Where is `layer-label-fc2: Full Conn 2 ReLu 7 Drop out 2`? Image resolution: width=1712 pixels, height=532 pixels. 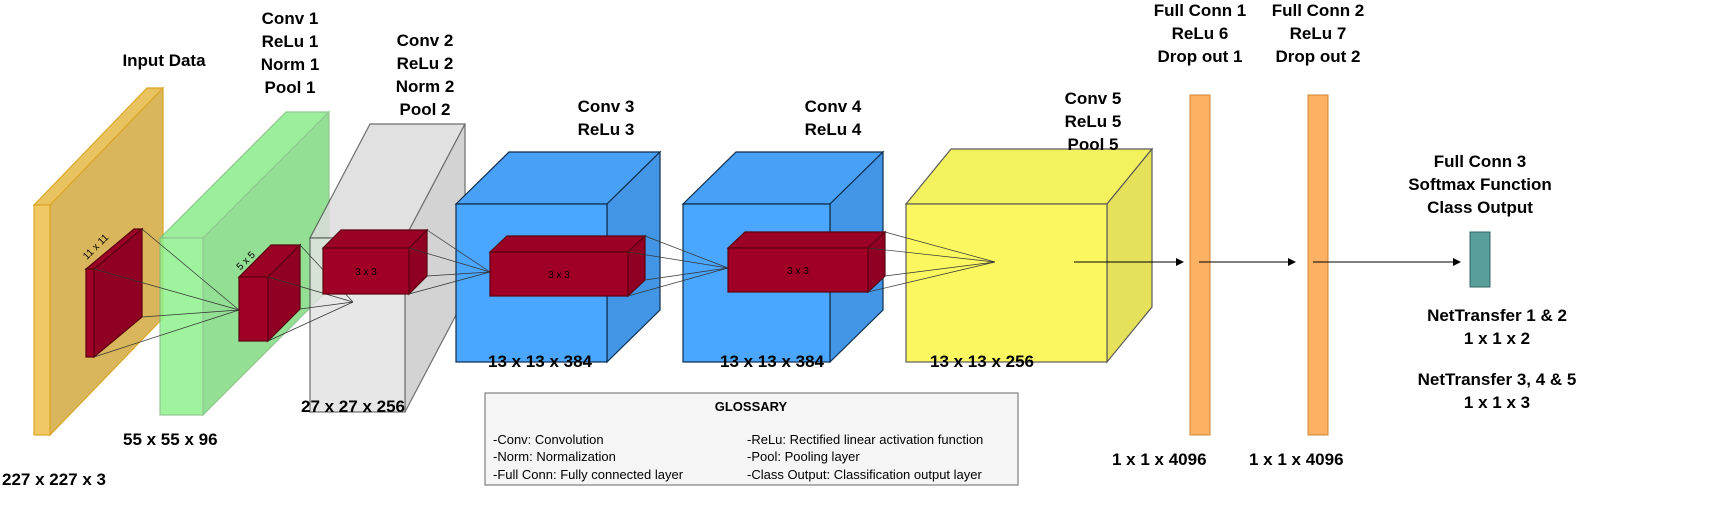 layer-label-fc2: Full Conn 2 ReLu 7 Drop out 2 is located at coordinates (1318, 33).